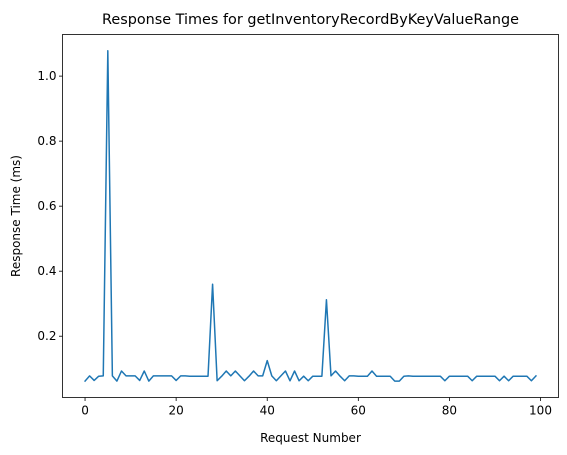 The height and width of the screenshot is (455, 567). Describe the element at coordinates (46, 206) in the screenshot. I see `y-tick-label: 0.6` at that location.